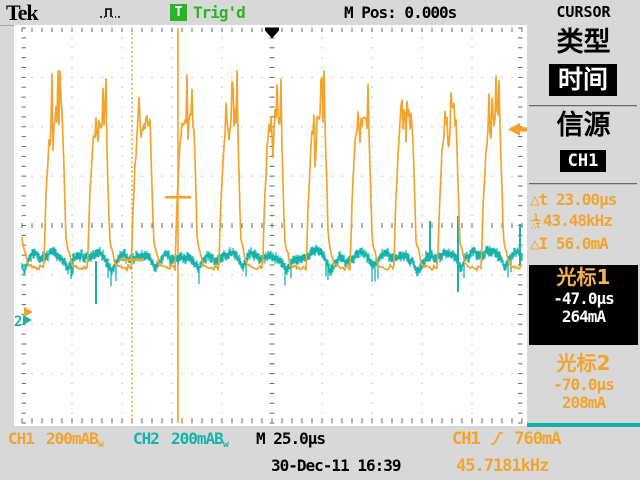 This screenshot has width=640, height=480. I want to click on top-status-bar: Tek T Trig'd M Pos: 0.000s CURSOR, so click(320, 13).